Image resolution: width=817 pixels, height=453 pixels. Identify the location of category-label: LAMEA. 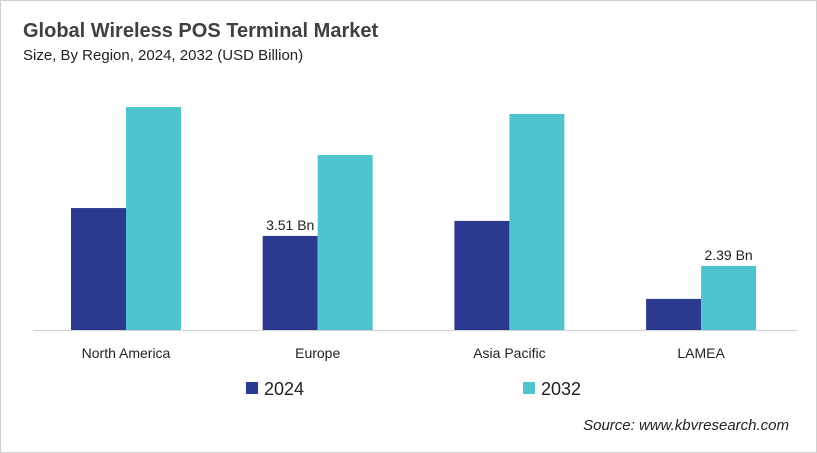
(701, 353).